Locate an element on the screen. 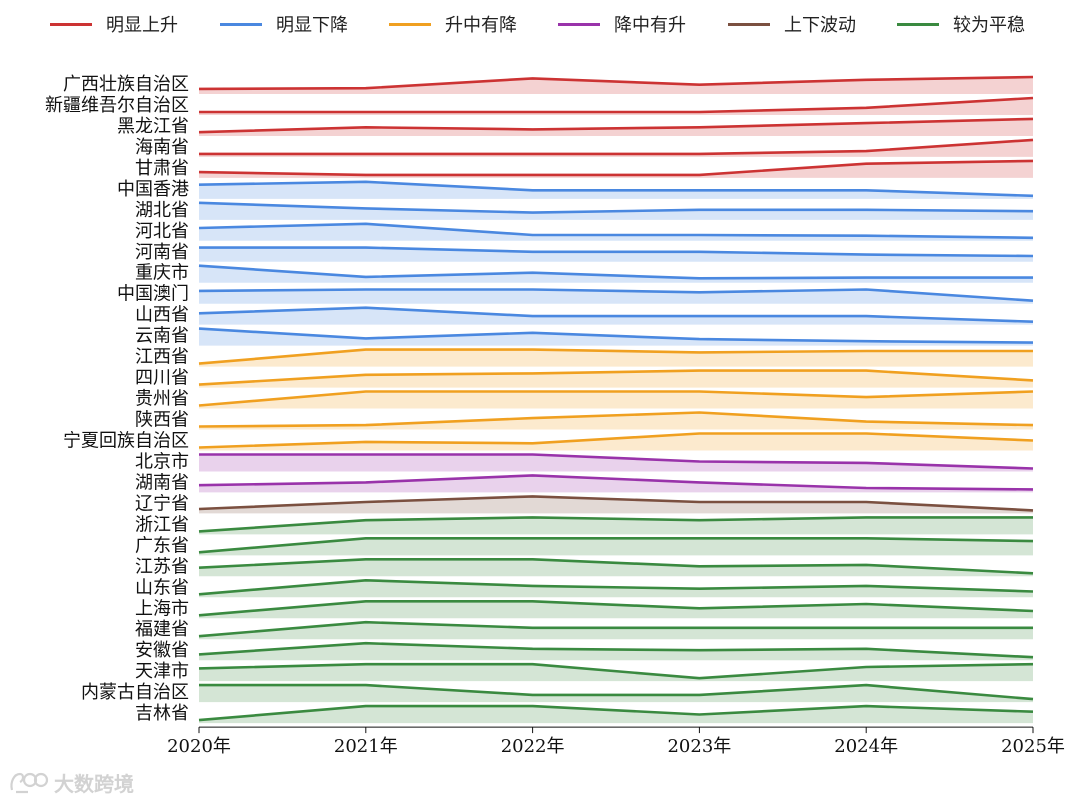  series-row-15: 贵州省 is located at coordinates (584, 399).